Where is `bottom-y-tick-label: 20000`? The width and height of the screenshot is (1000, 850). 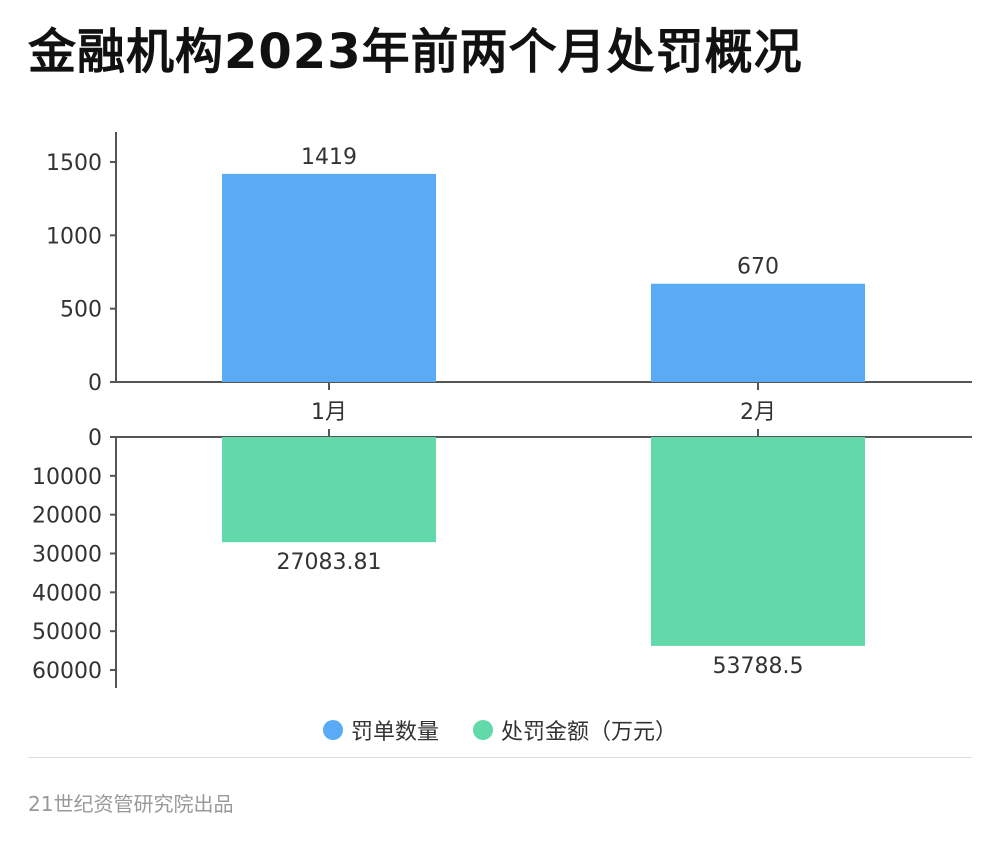
bottom-y-tick-label: 20000 is located at coordinates (67, 516).